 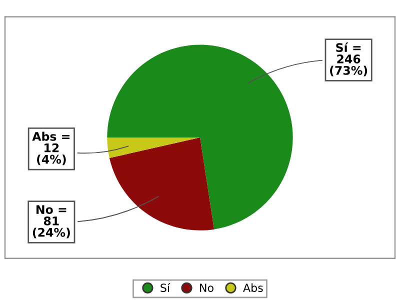 I want to click on data-label: Abs = 12 (4%), so click(x=51, y=149).